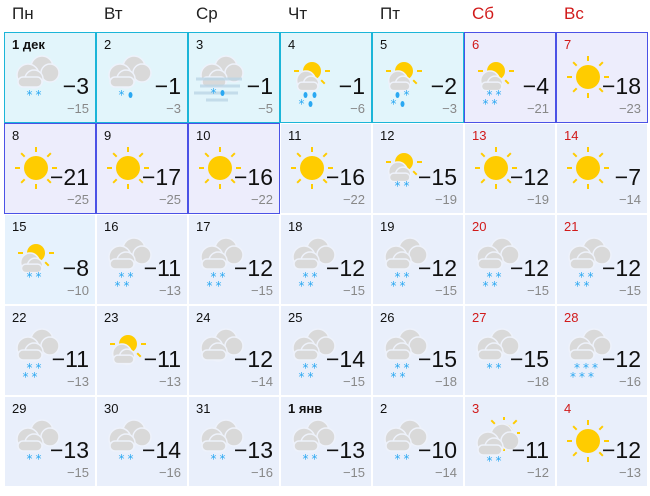 This screenshot has height=496, width=650. Describe the element at coordinates (602, 350) in the screenshot. I see `day-cell: 28 * * * * * * −12 −16` at that location.